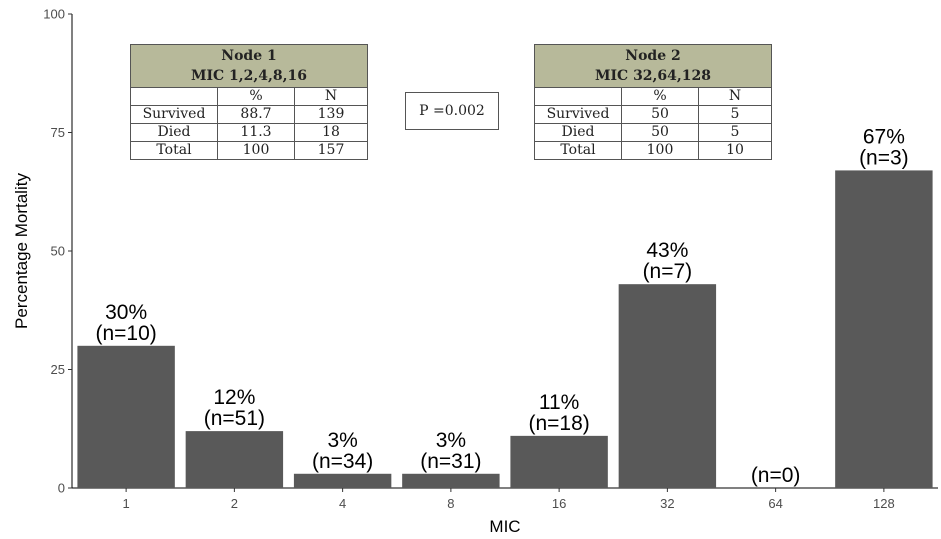 This screenshot has width=941, height=539. Describe the element at coordinates (342, 503) in the screenshot. I see `x-tick-label: 4` at that location.